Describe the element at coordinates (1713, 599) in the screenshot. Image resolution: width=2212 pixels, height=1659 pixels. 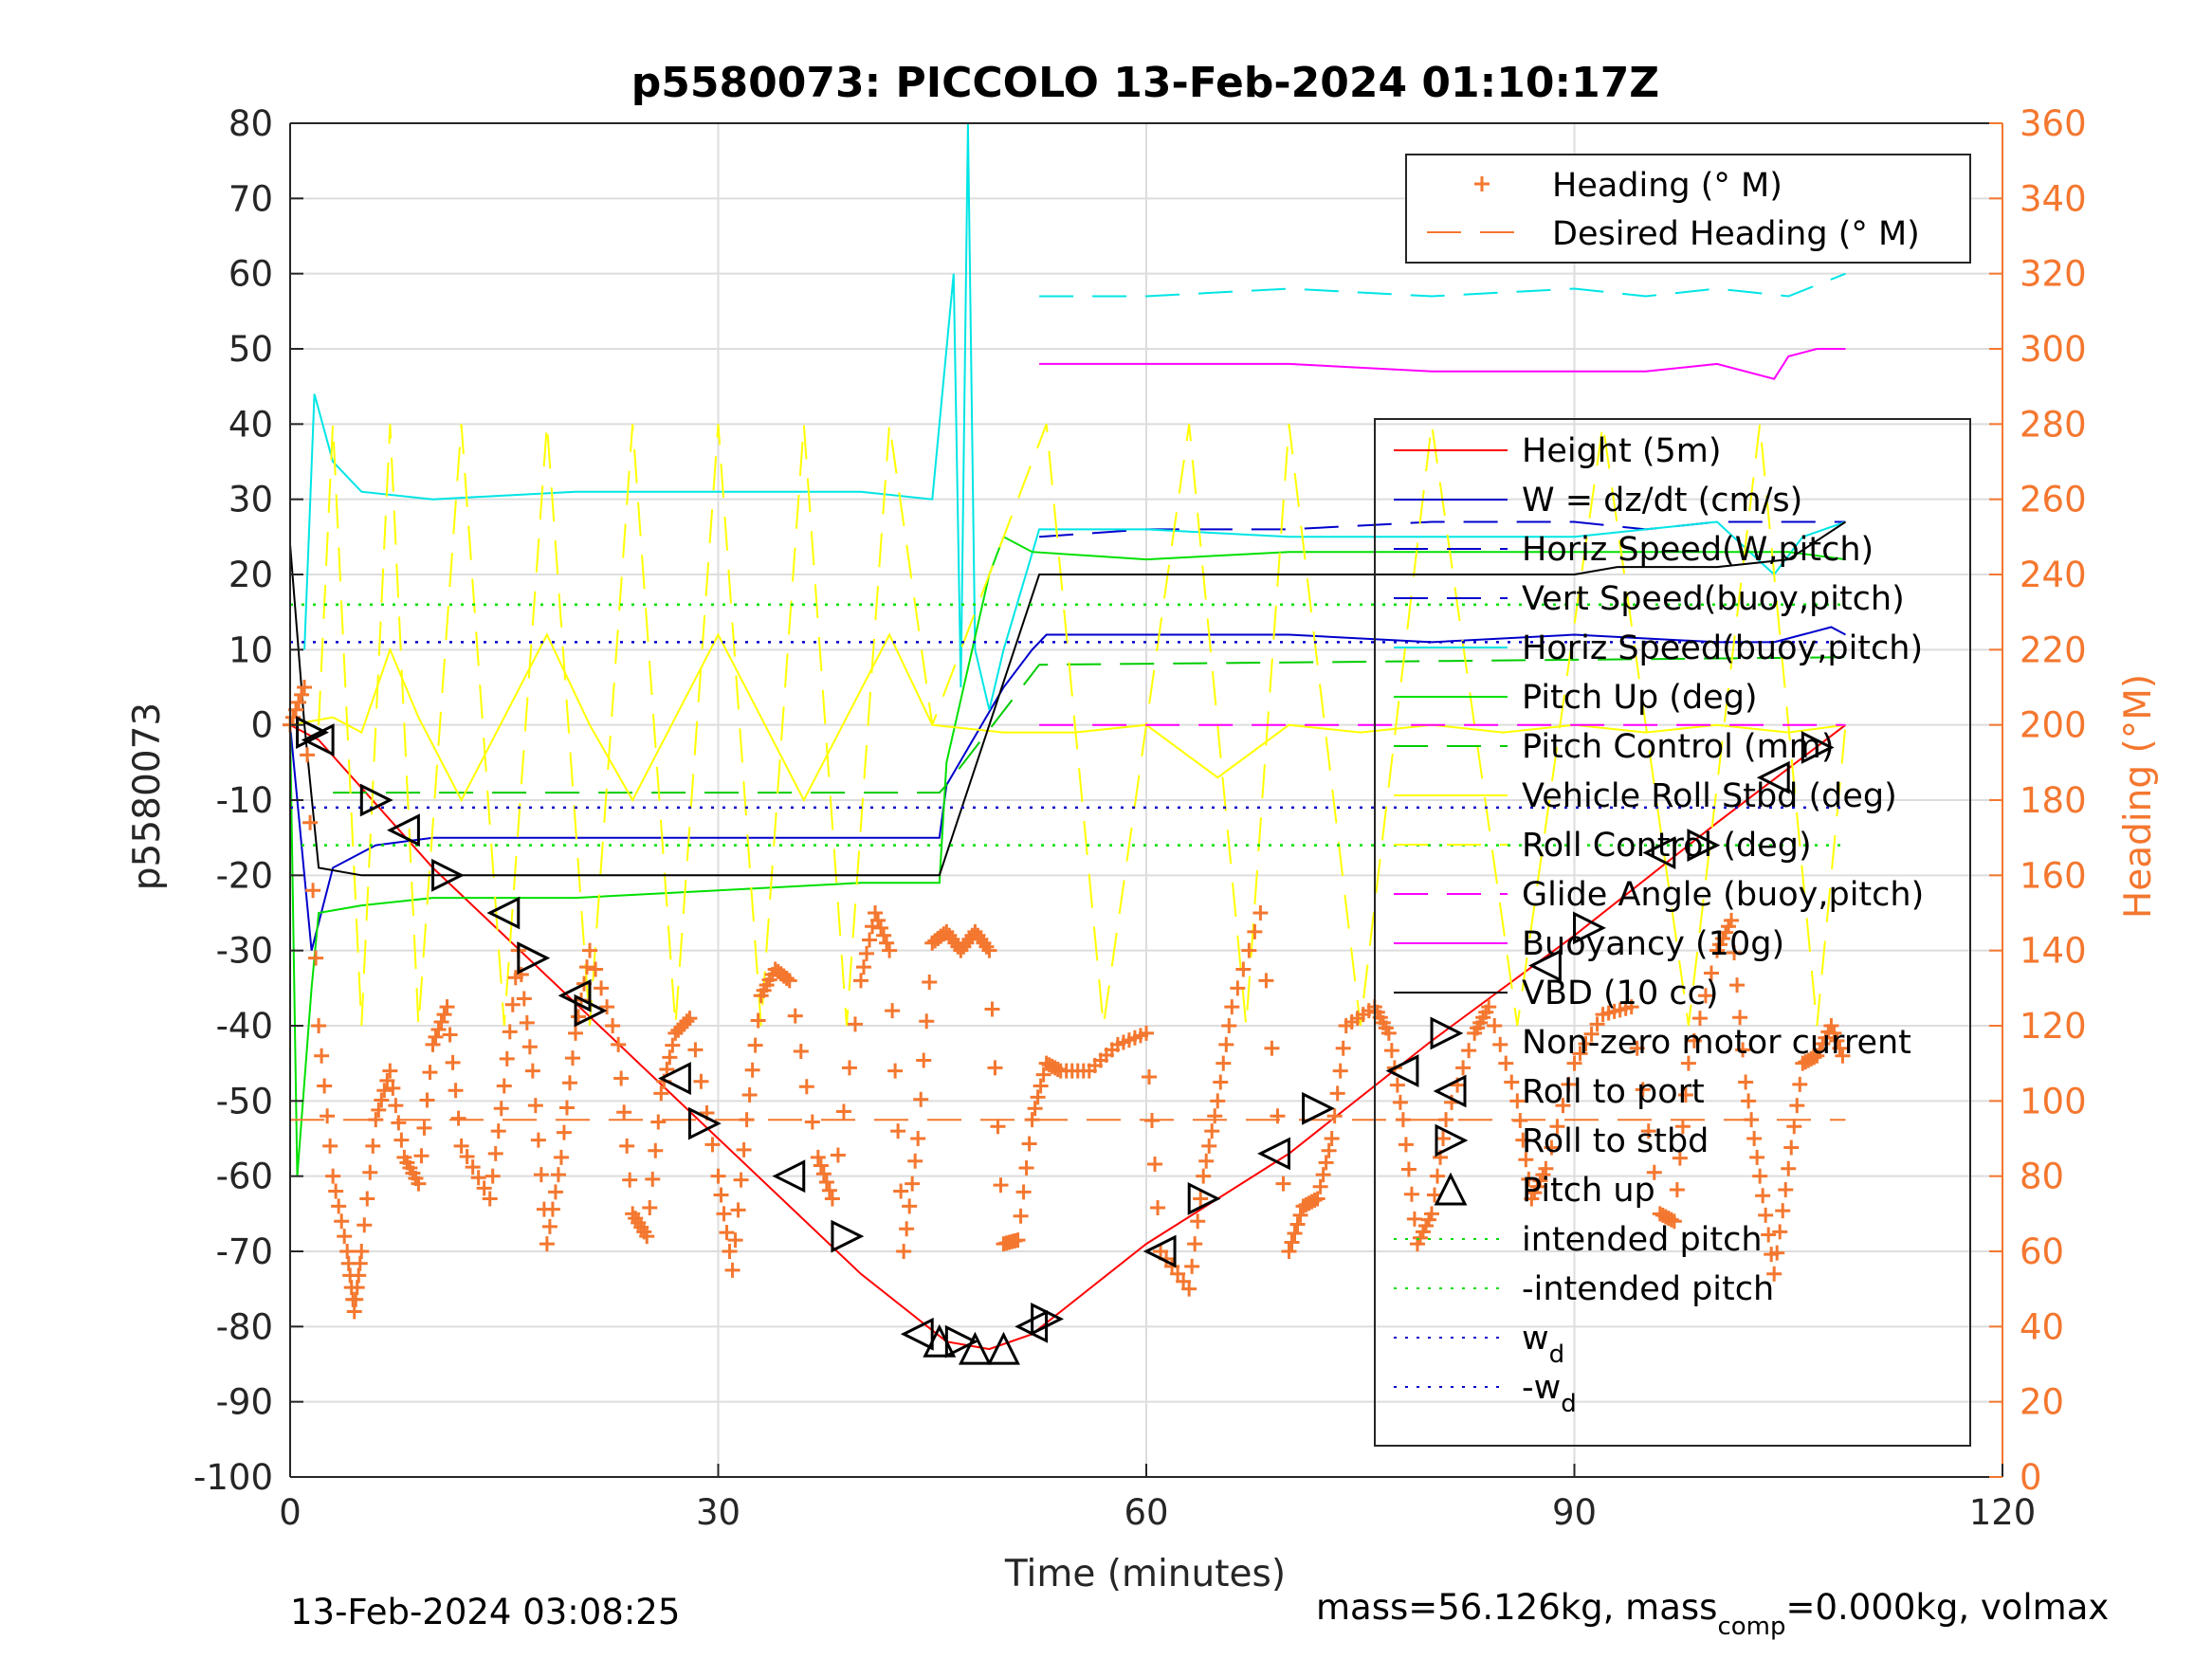
I see `legend-label-vert-speed-buoy-pitch: Vert Speed(buoy,pitch)` at that location.